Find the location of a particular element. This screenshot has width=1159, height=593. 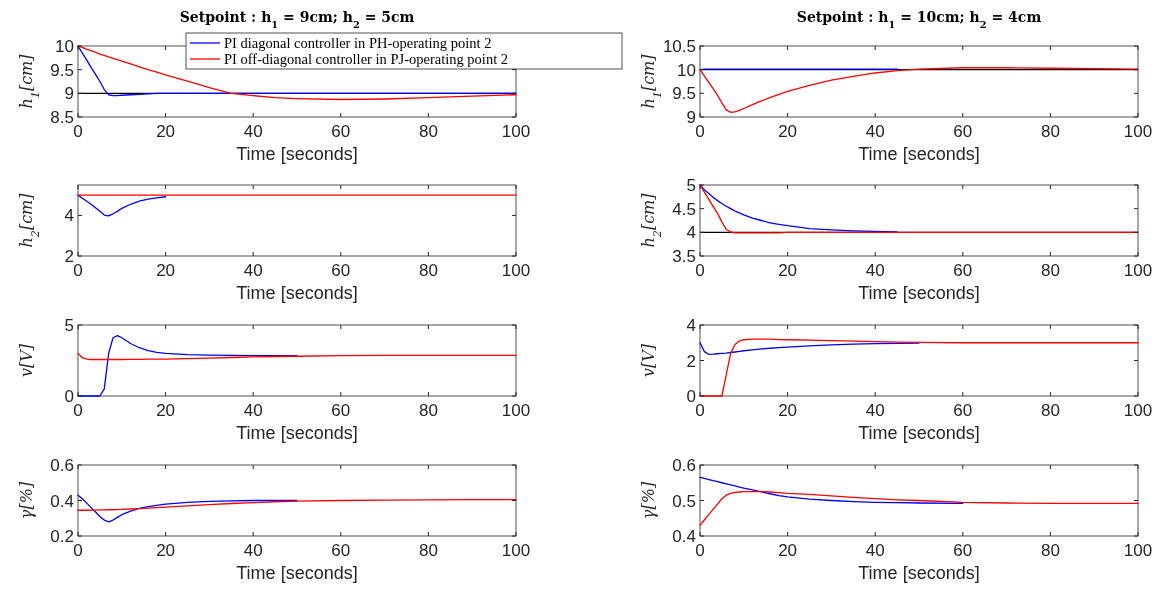

legend-label: PI off-diagonal controller in PJ-operating point 2 is located at coordinates (366, 59).